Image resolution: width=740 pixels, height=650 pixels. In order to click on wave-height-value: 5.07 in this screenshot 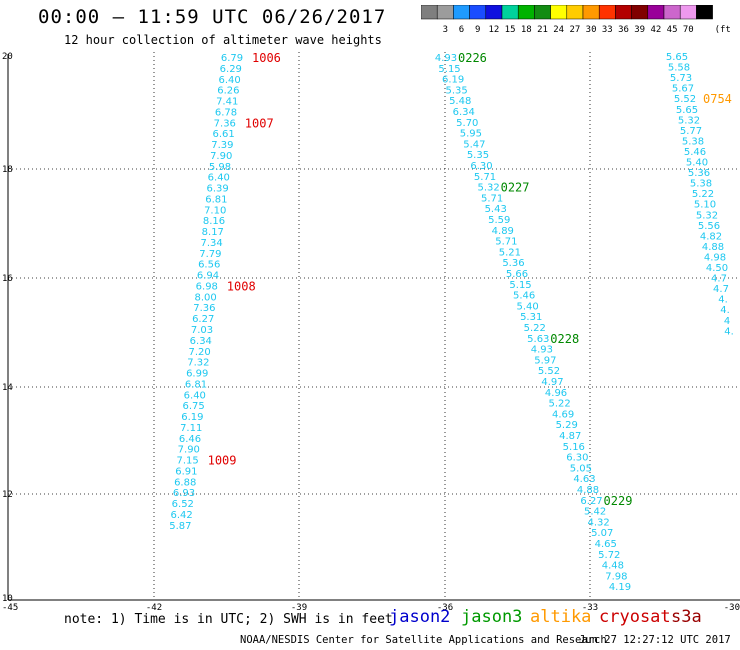, I will do `click(602, 533)`.